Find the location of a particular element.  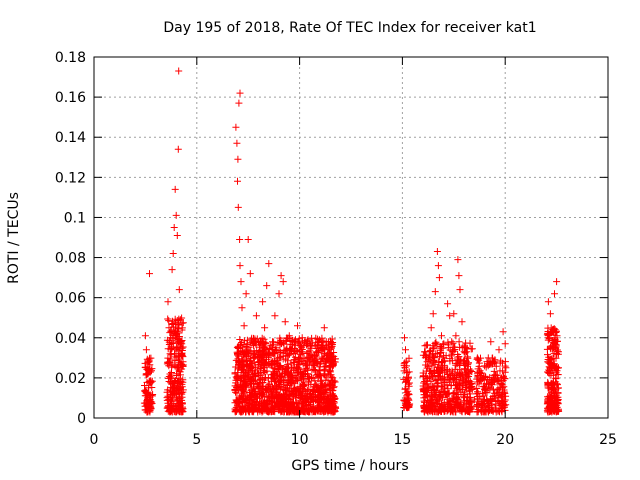

y-tick-label: 0.04 is located at coordinates (70, 339).